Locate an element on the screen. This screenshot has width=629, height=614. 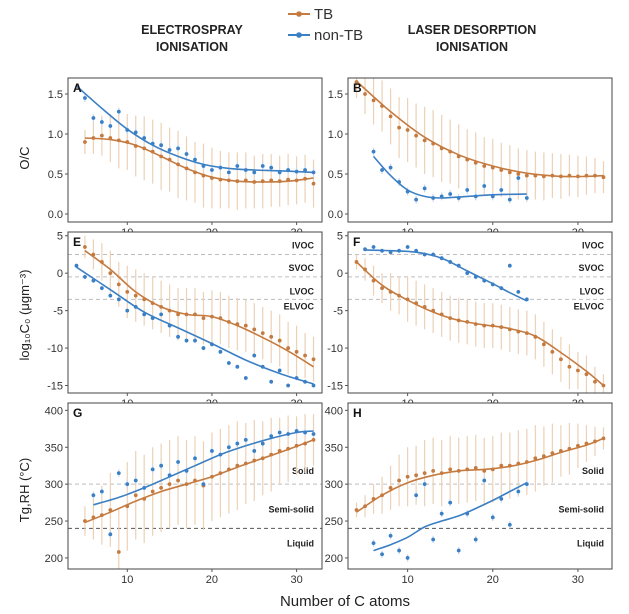
reference-label-solid: Solid is located at coordinates (303, 471).